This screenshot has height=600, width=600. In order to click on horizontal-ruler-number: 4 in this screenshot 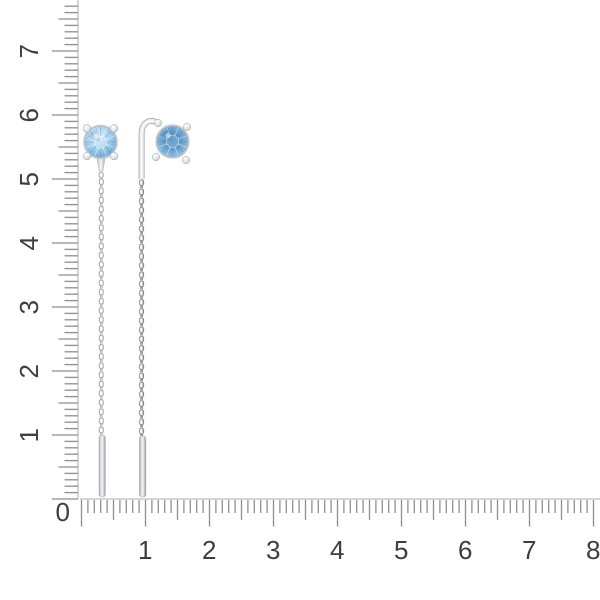, I will do `click(337, 550)`.